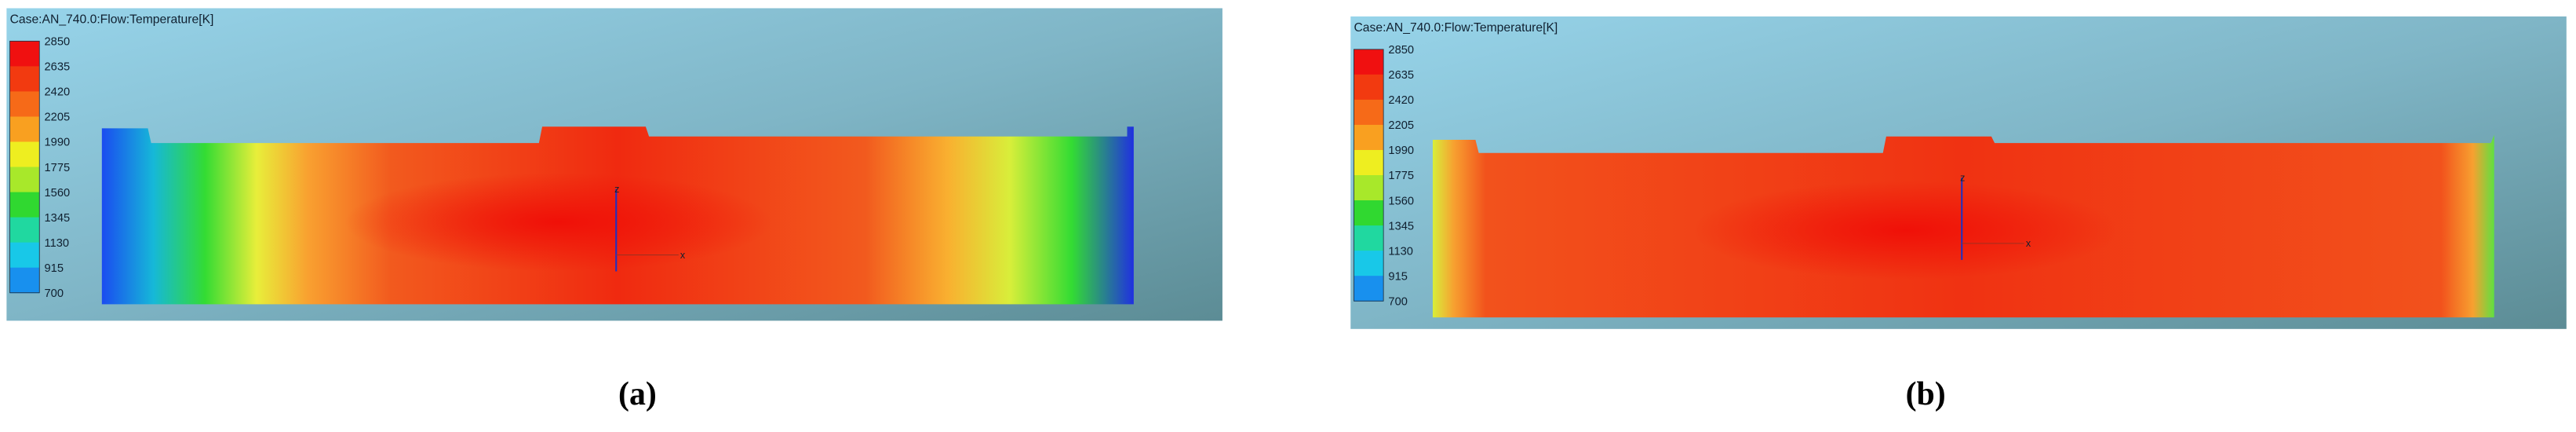 The height and width of the screenshot is (432, 2576). I want to click on caption: (b), so click(1926, 394).